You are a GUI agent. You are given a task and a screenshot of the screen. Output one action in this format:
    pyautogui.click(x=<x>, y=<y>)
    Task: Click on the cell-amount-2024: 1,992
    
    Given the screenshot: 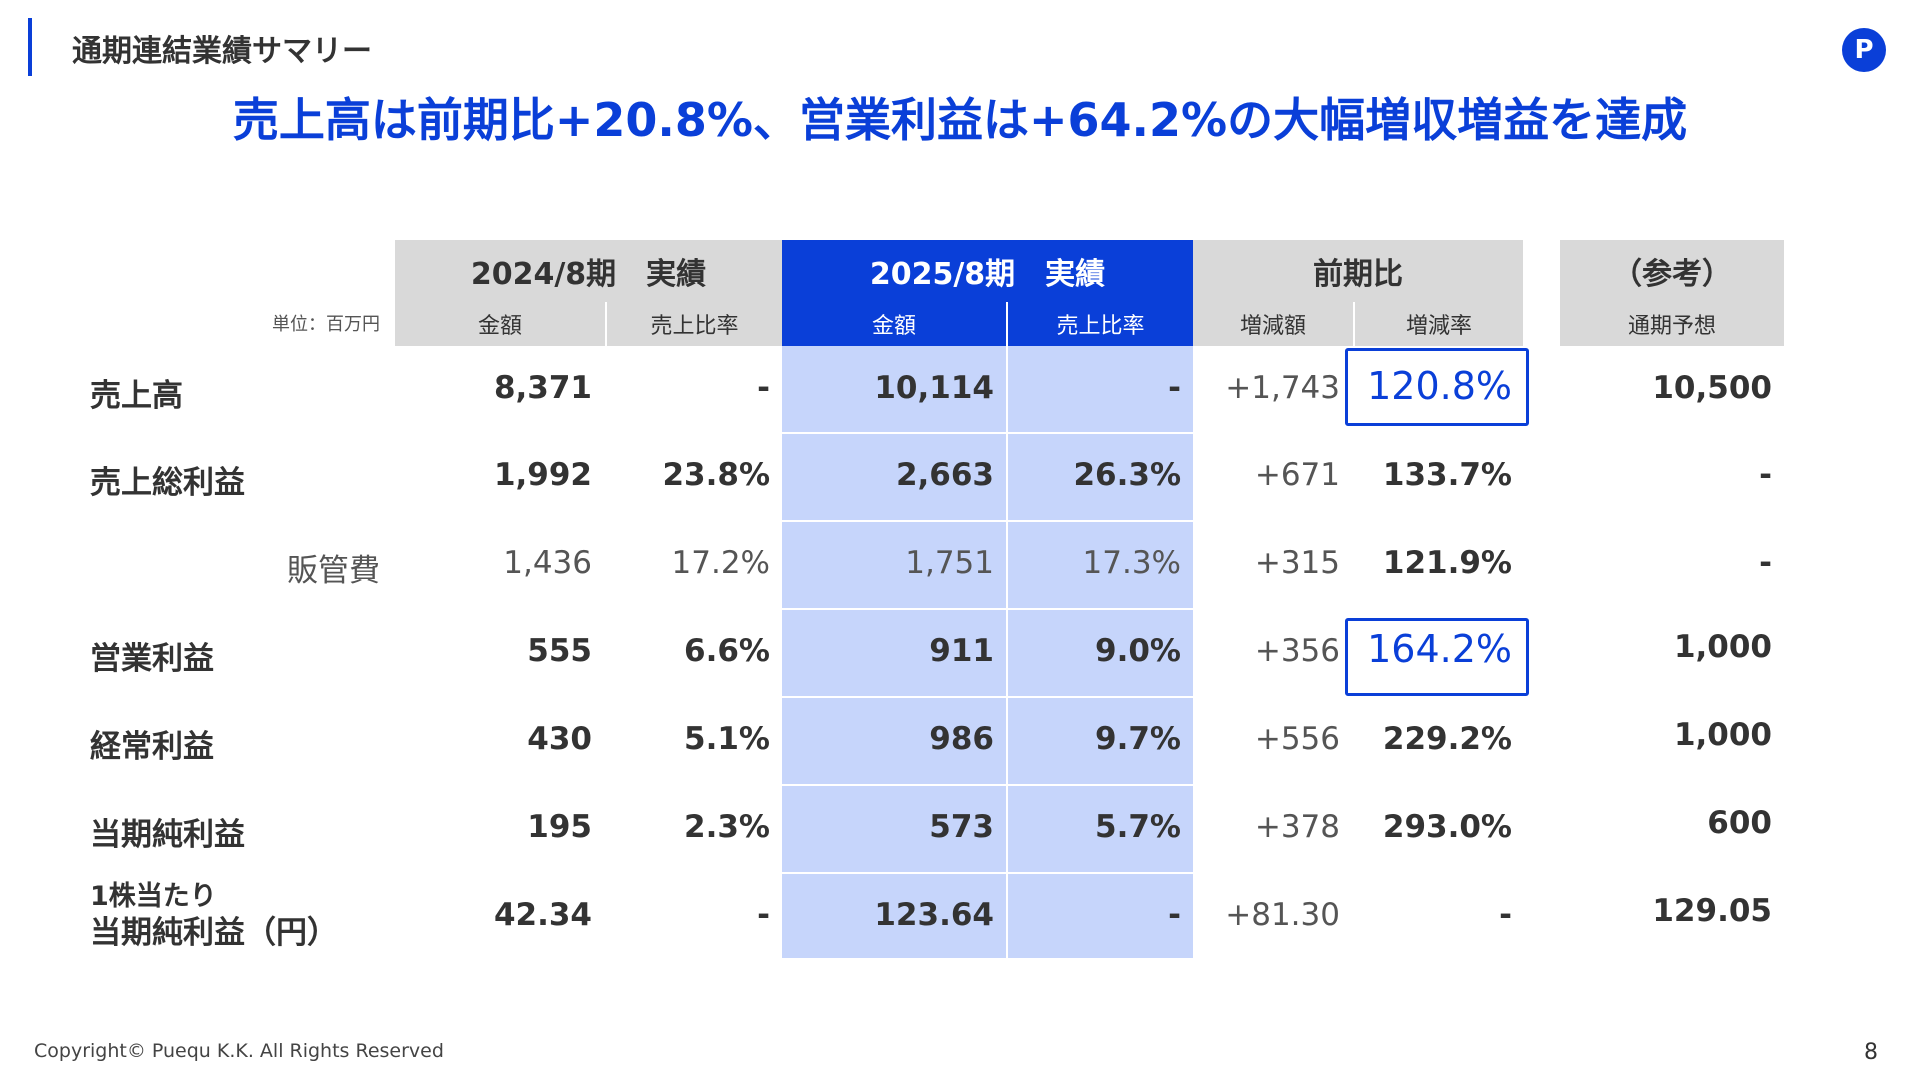 What is the action you would take?
    pyautogui.click(x=542, y=475)
    